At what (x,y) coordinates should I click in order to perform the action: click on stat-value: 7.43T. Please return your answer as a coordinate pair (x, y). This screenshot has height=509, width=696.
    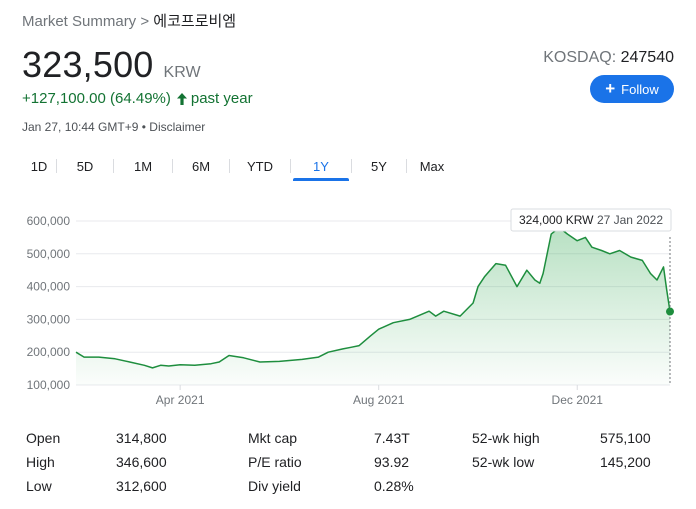
    Looking at the image, I should click on (392, 438).